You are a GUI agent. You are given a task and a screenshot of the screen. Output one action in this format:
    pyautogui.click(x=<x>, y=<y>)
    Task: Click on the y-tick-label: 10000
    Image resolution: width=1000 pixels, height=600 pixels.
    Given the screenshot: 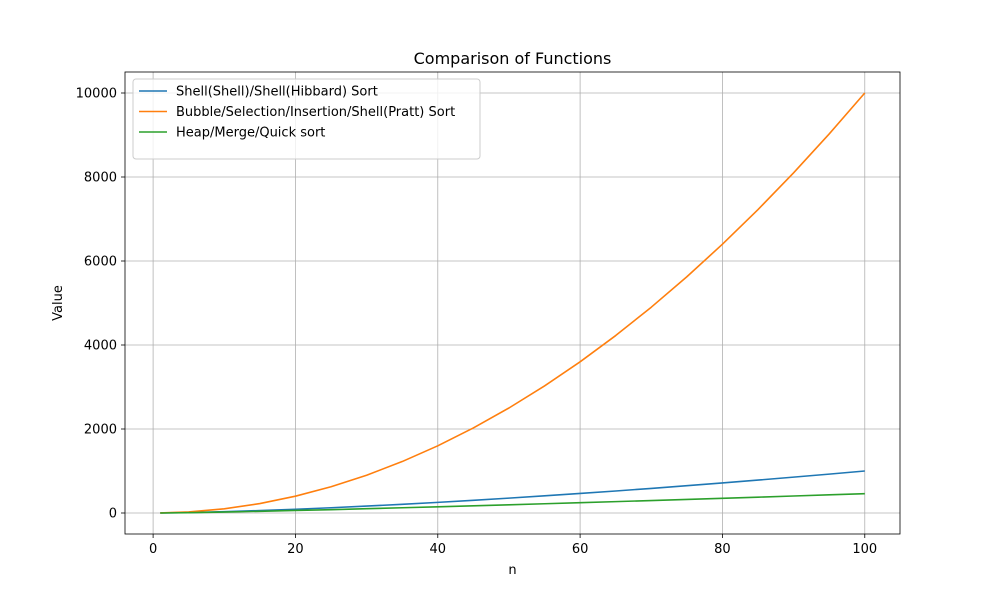 What is the action you would take?
    pyautogui.click(x=96, y=94)
    